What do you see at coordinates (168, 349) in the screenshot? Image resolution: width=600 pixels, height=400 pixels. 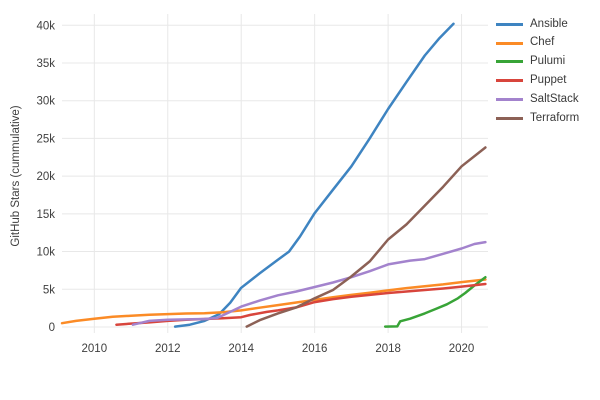 I see `x-tick-label: 2012` at bounding box center [168, 349].